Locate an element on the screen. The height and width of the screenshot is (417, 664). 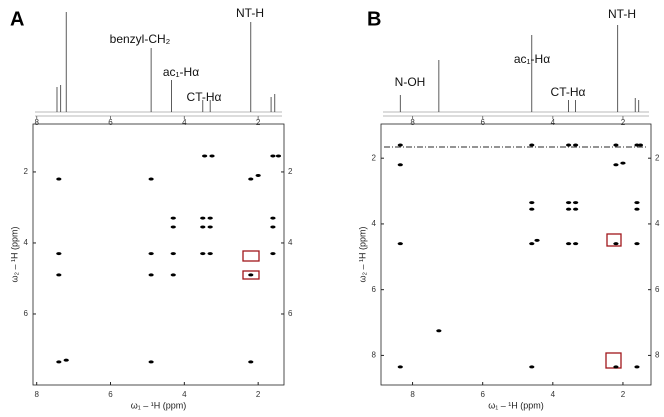
x-tick-label: 2 is located at coordinates (258, 394).